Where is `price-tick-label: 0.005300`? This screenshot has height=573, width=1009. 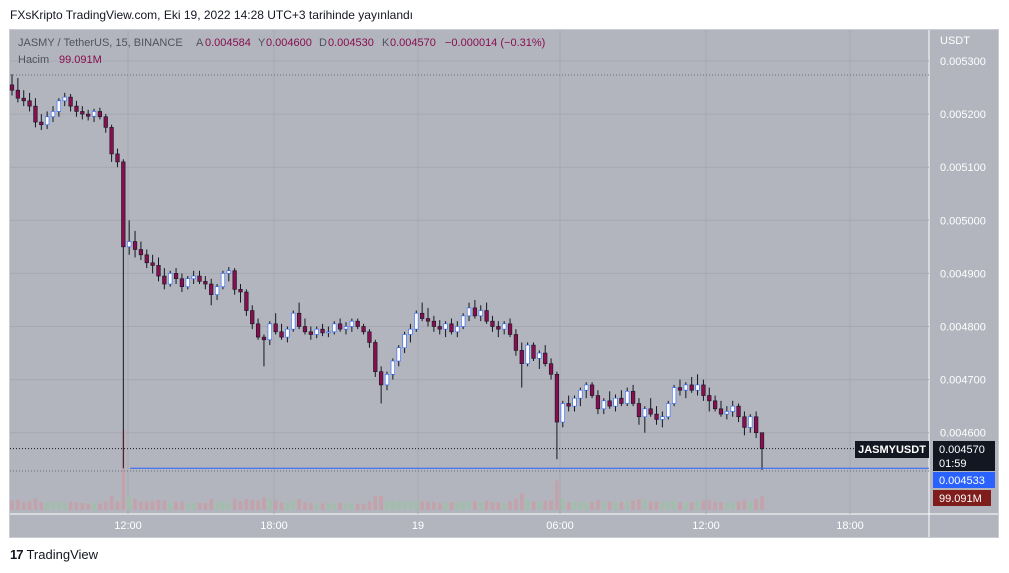 price-tick-label: 0.005300 is located at coordinates (963, 62).